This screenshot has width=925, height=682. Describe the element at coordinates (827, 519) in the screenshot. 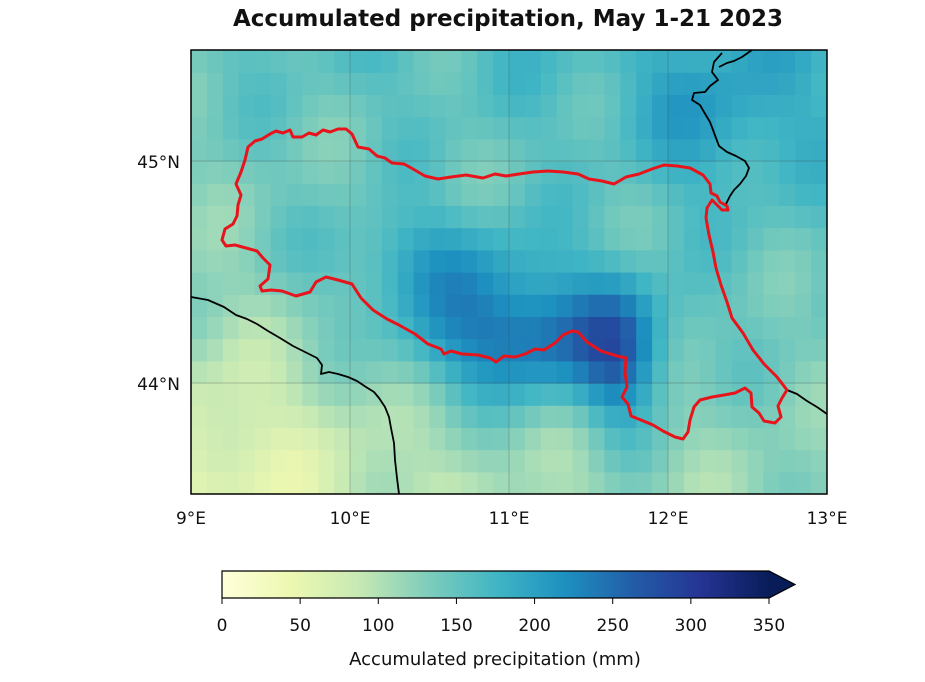

I see `x-tick-label: 13°E` at that location.